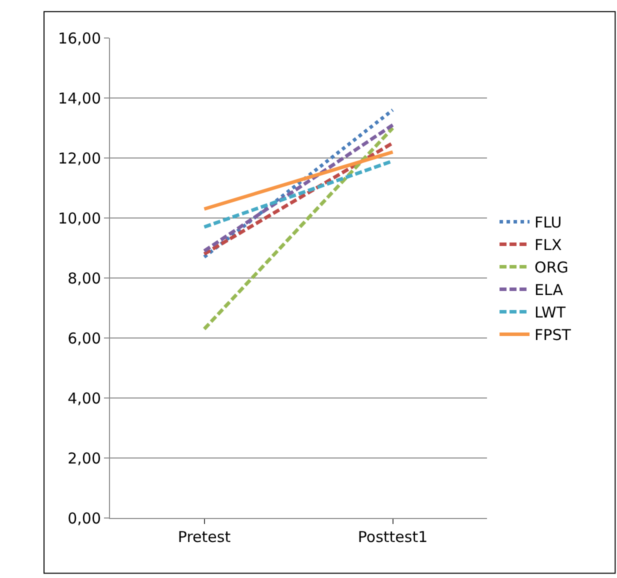  Describe the element at coordinates (84, 278) in the screenshot. I see `y-tick-label: 8,00` at that location.